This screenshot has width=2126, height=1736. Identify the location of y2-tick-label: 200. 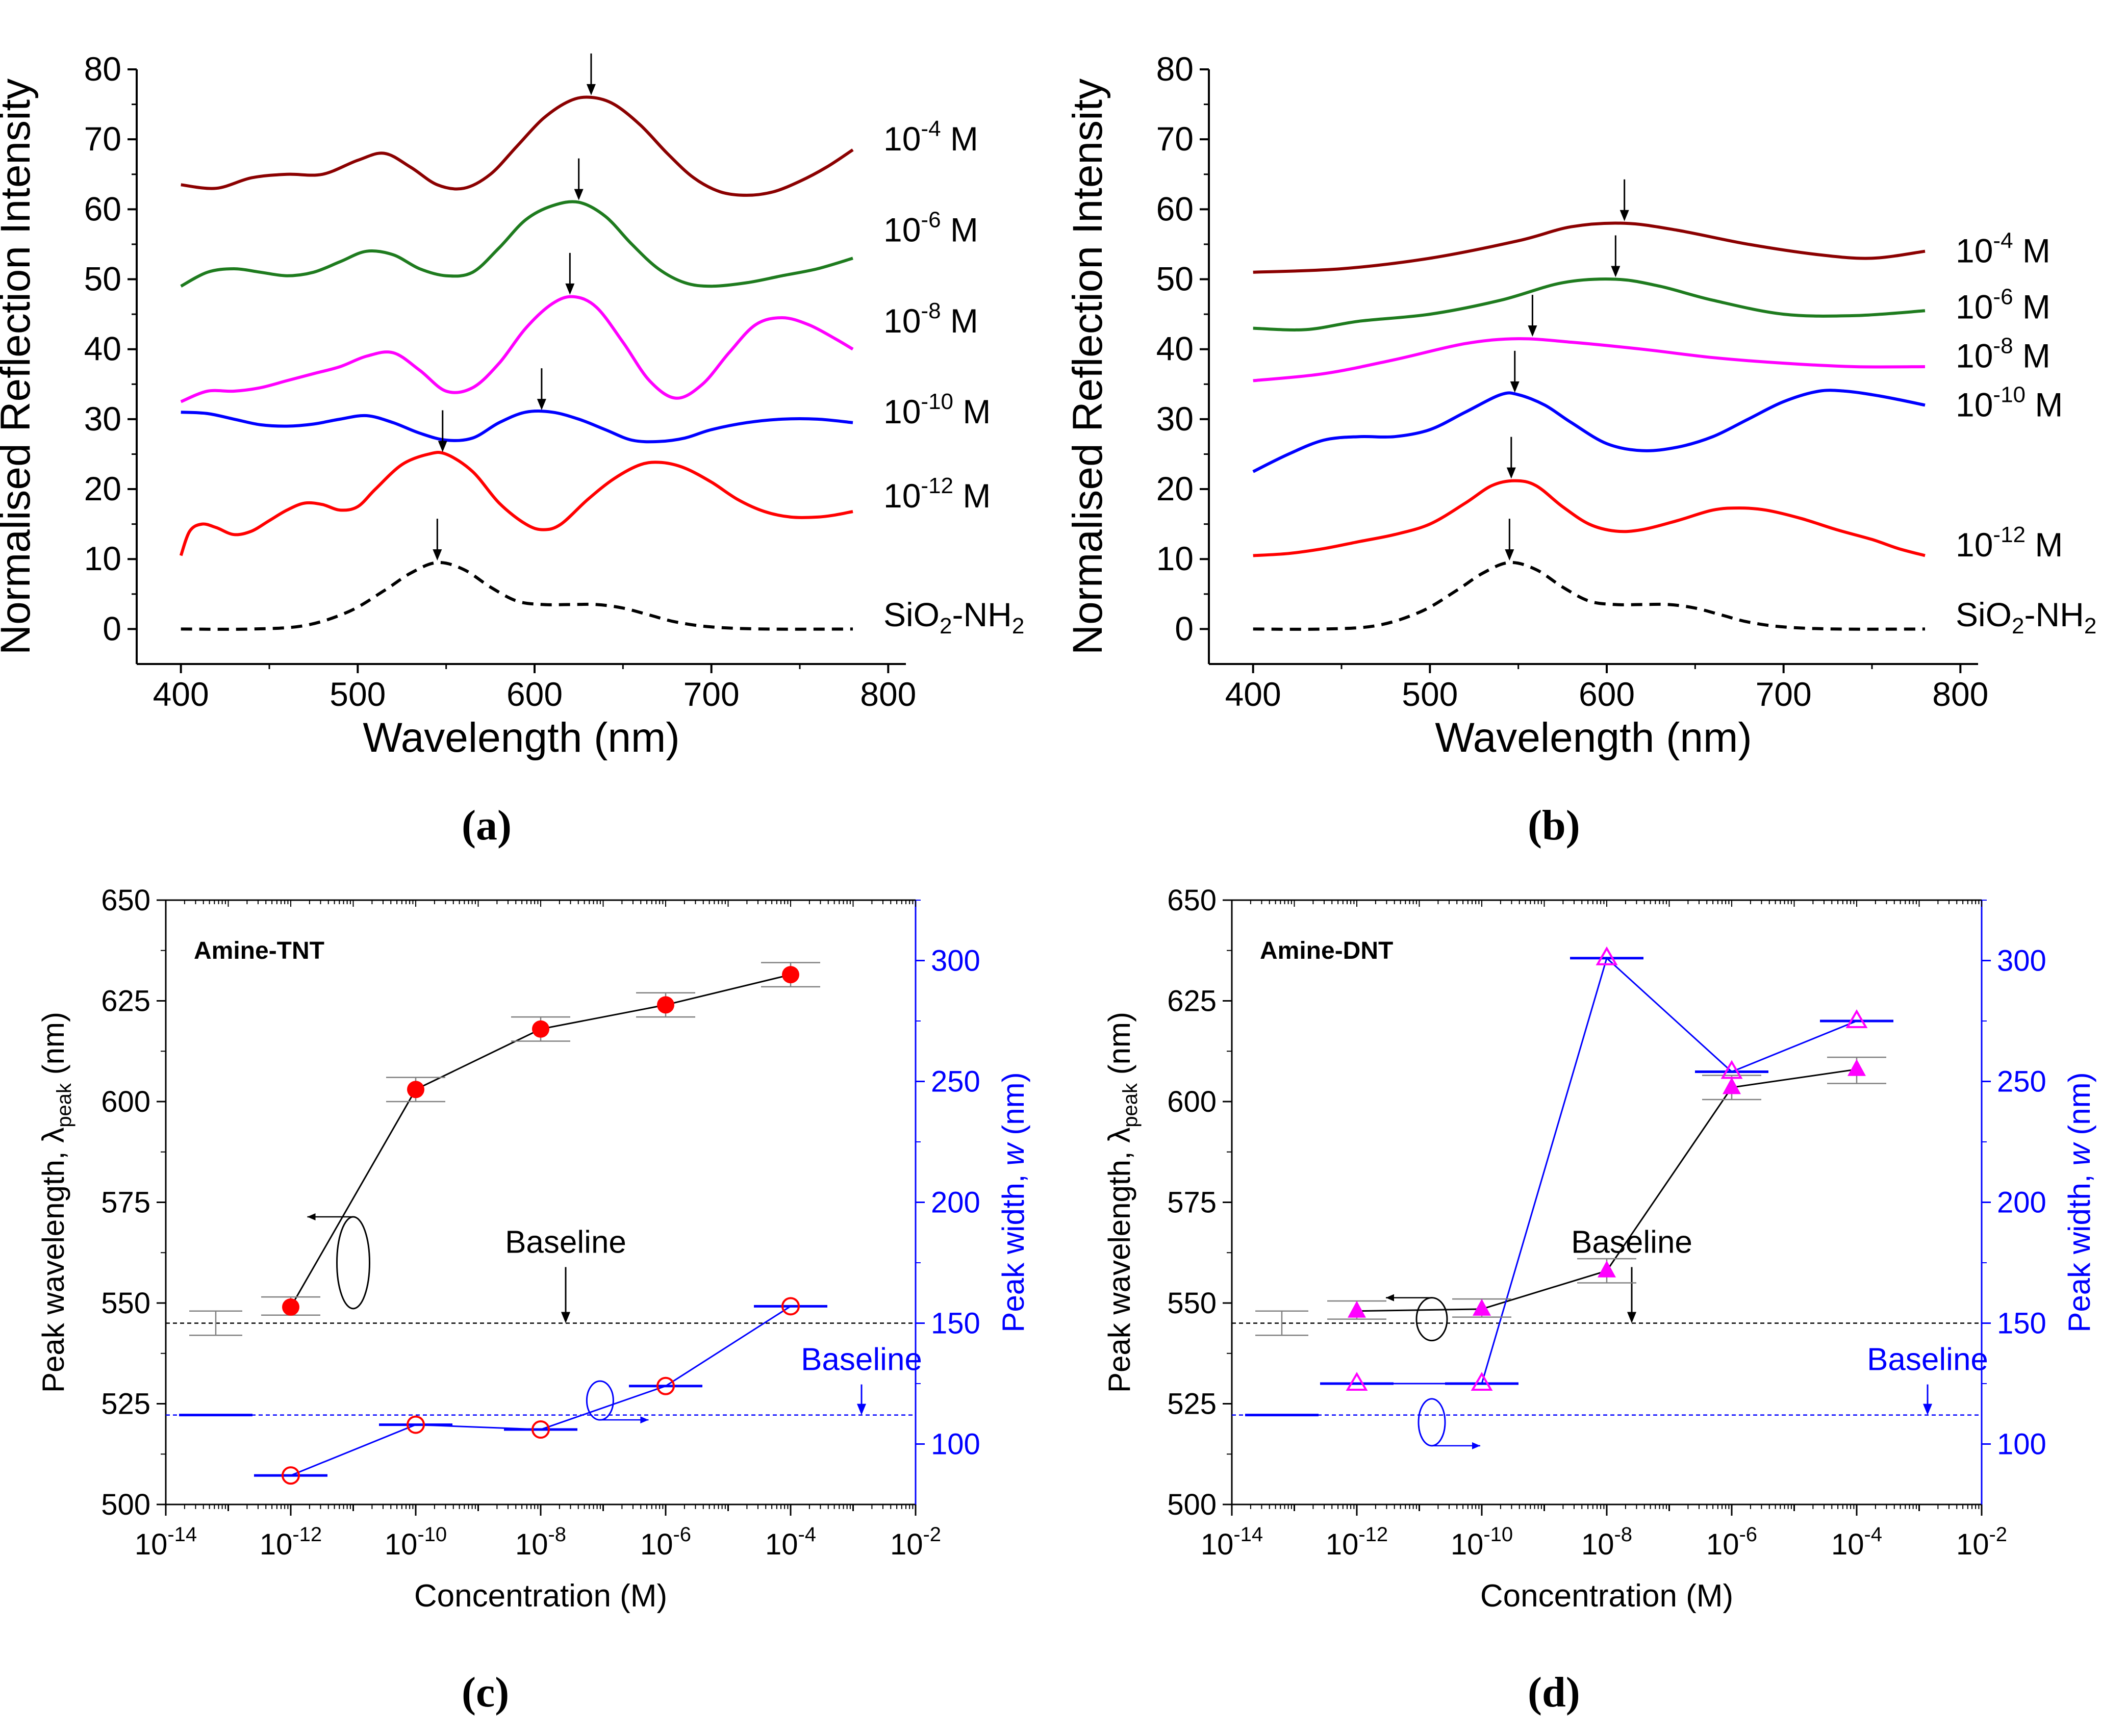
(956, 1202).